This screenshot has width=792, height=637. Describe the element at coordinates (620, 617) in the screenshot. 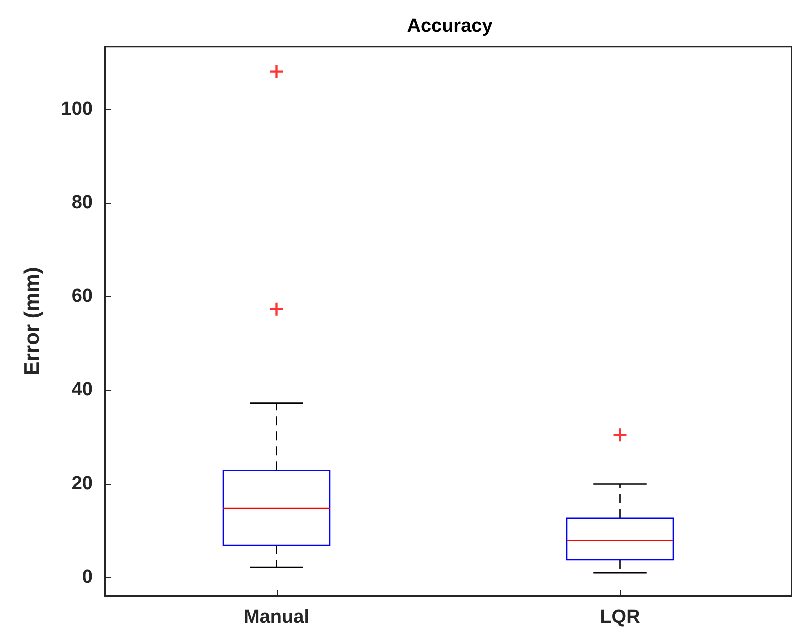

I see `x-tick-label: LQR` at that location.